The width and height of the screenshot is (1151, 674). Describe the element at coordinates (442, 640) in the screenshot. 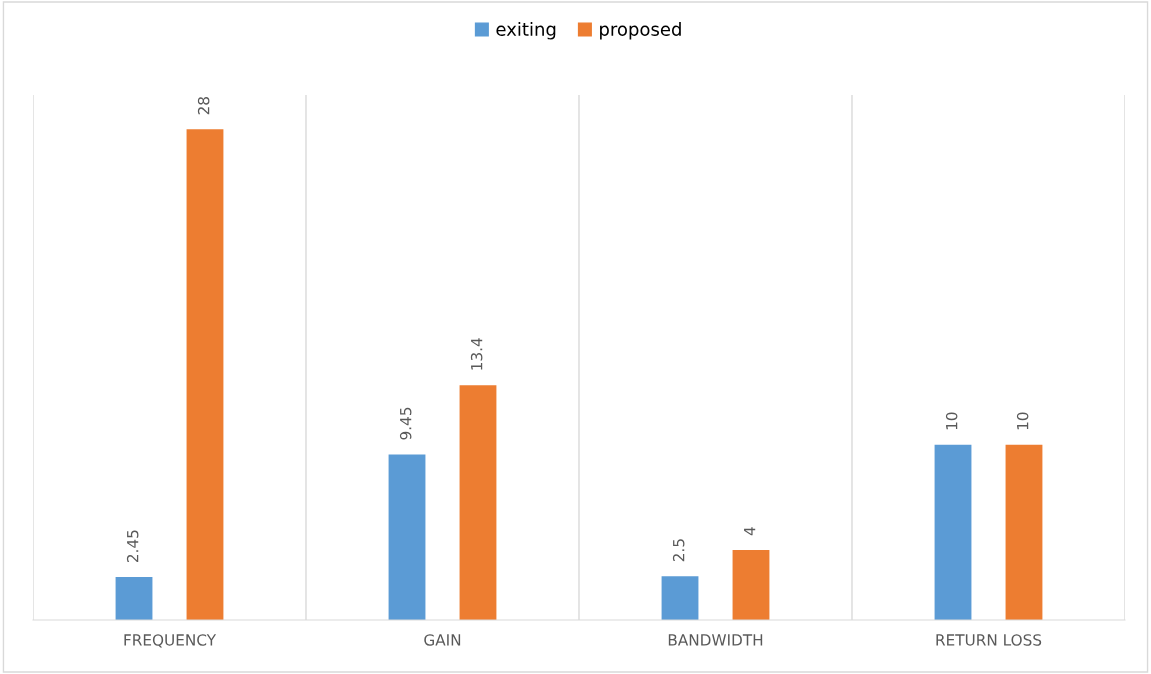

I see `x-tick-label: GAIN` at that location.